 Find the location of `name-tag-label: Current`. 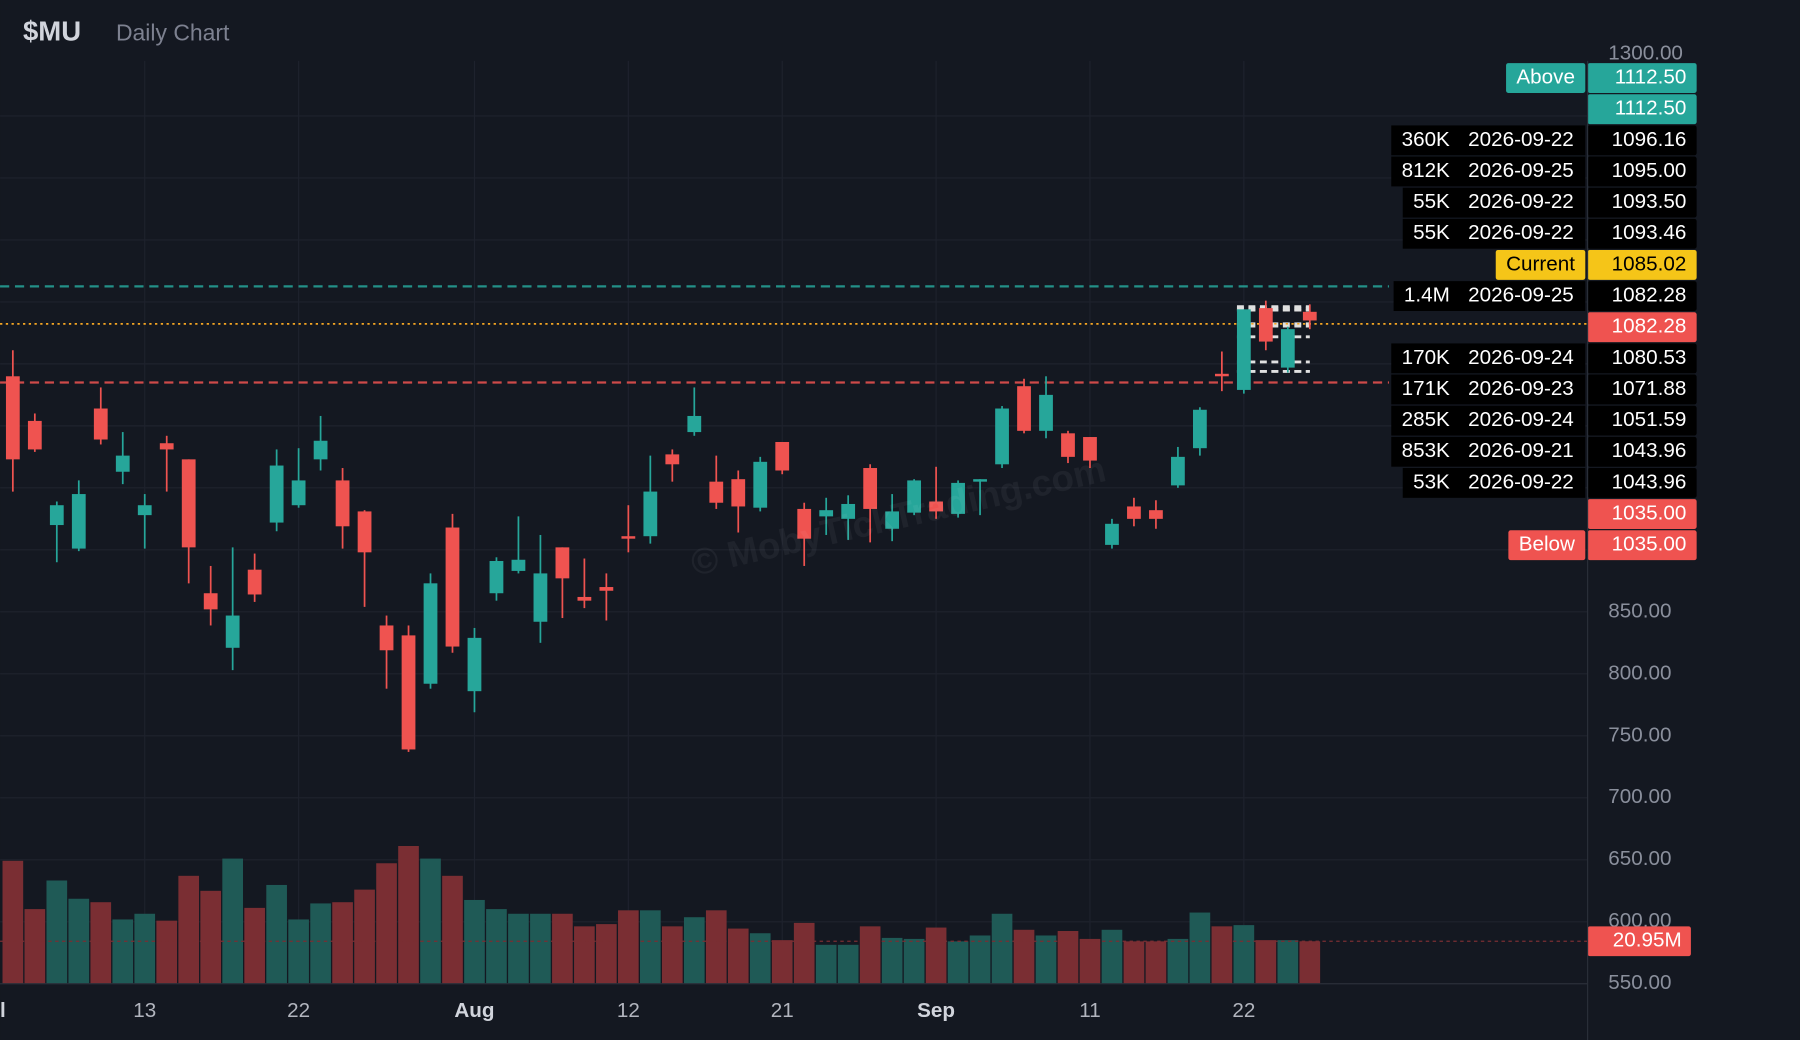

name-tag-label: Current is located at coordinates (1540, 263).